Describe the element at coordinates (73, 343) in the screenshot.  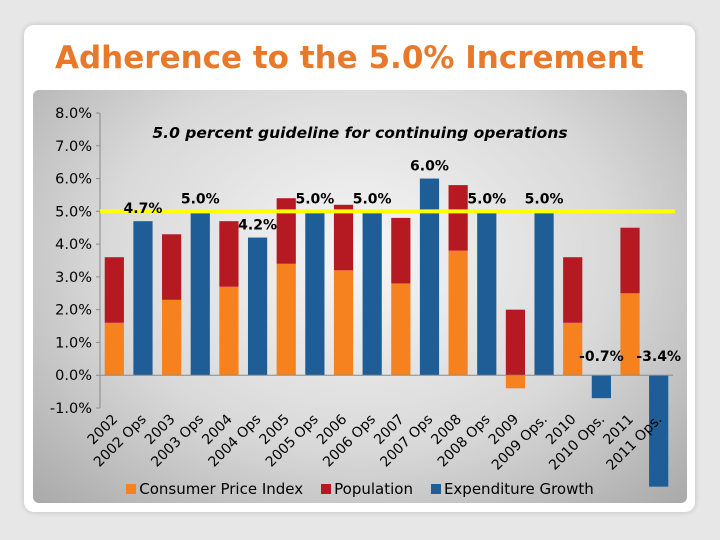
I see `y-tick-label: 1.0%` at that location.